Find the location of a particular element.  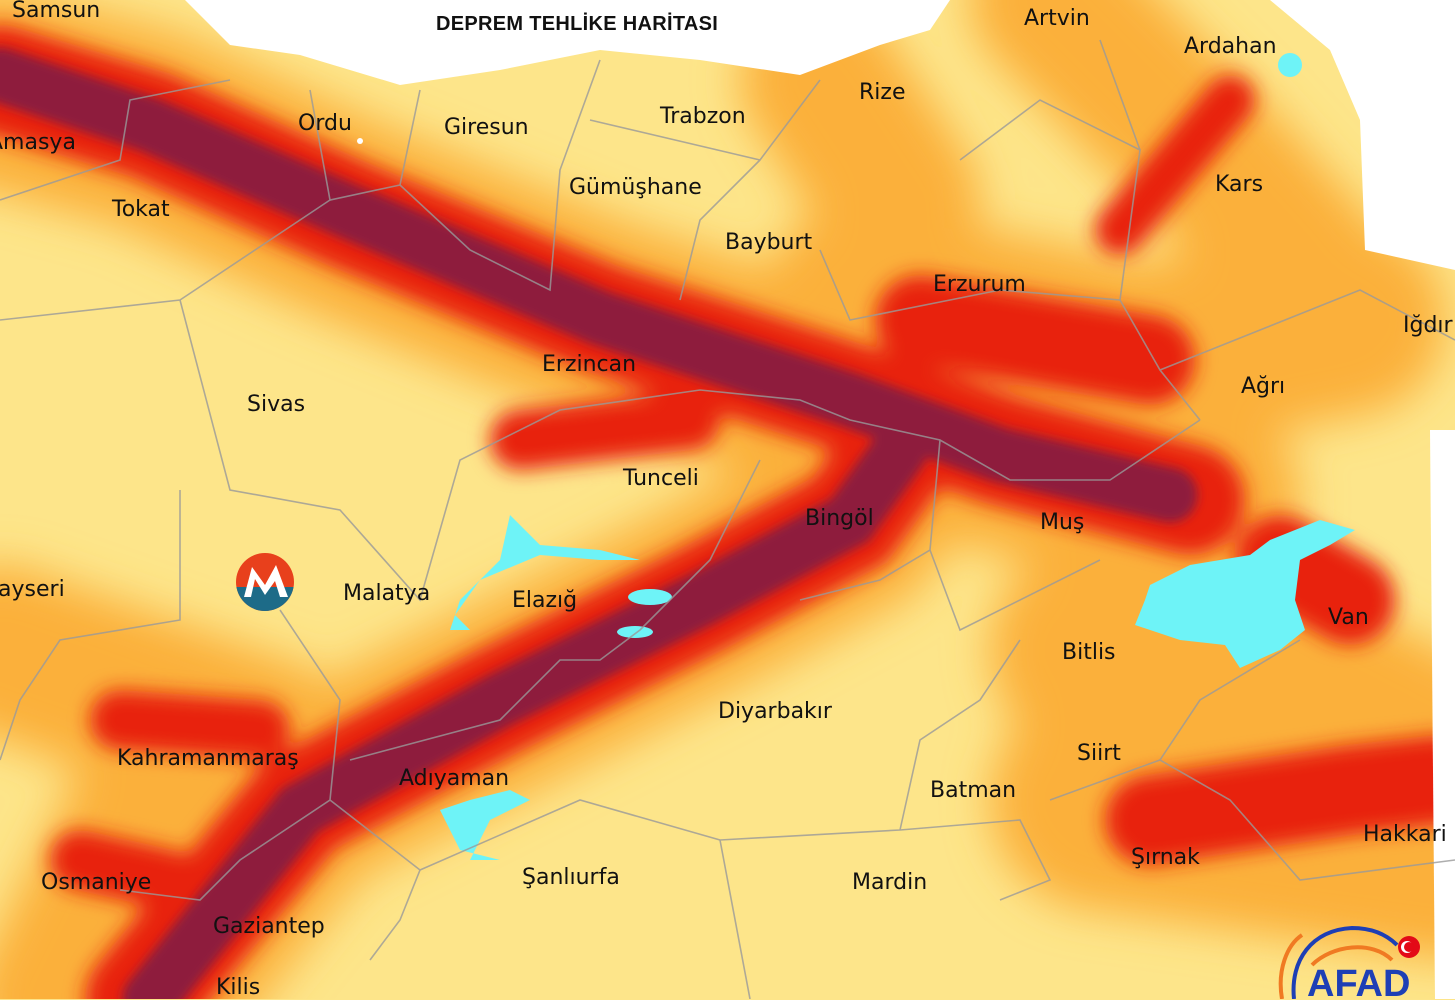

province-label-kayseri: Kayseri is located at coordinates (32, 589).